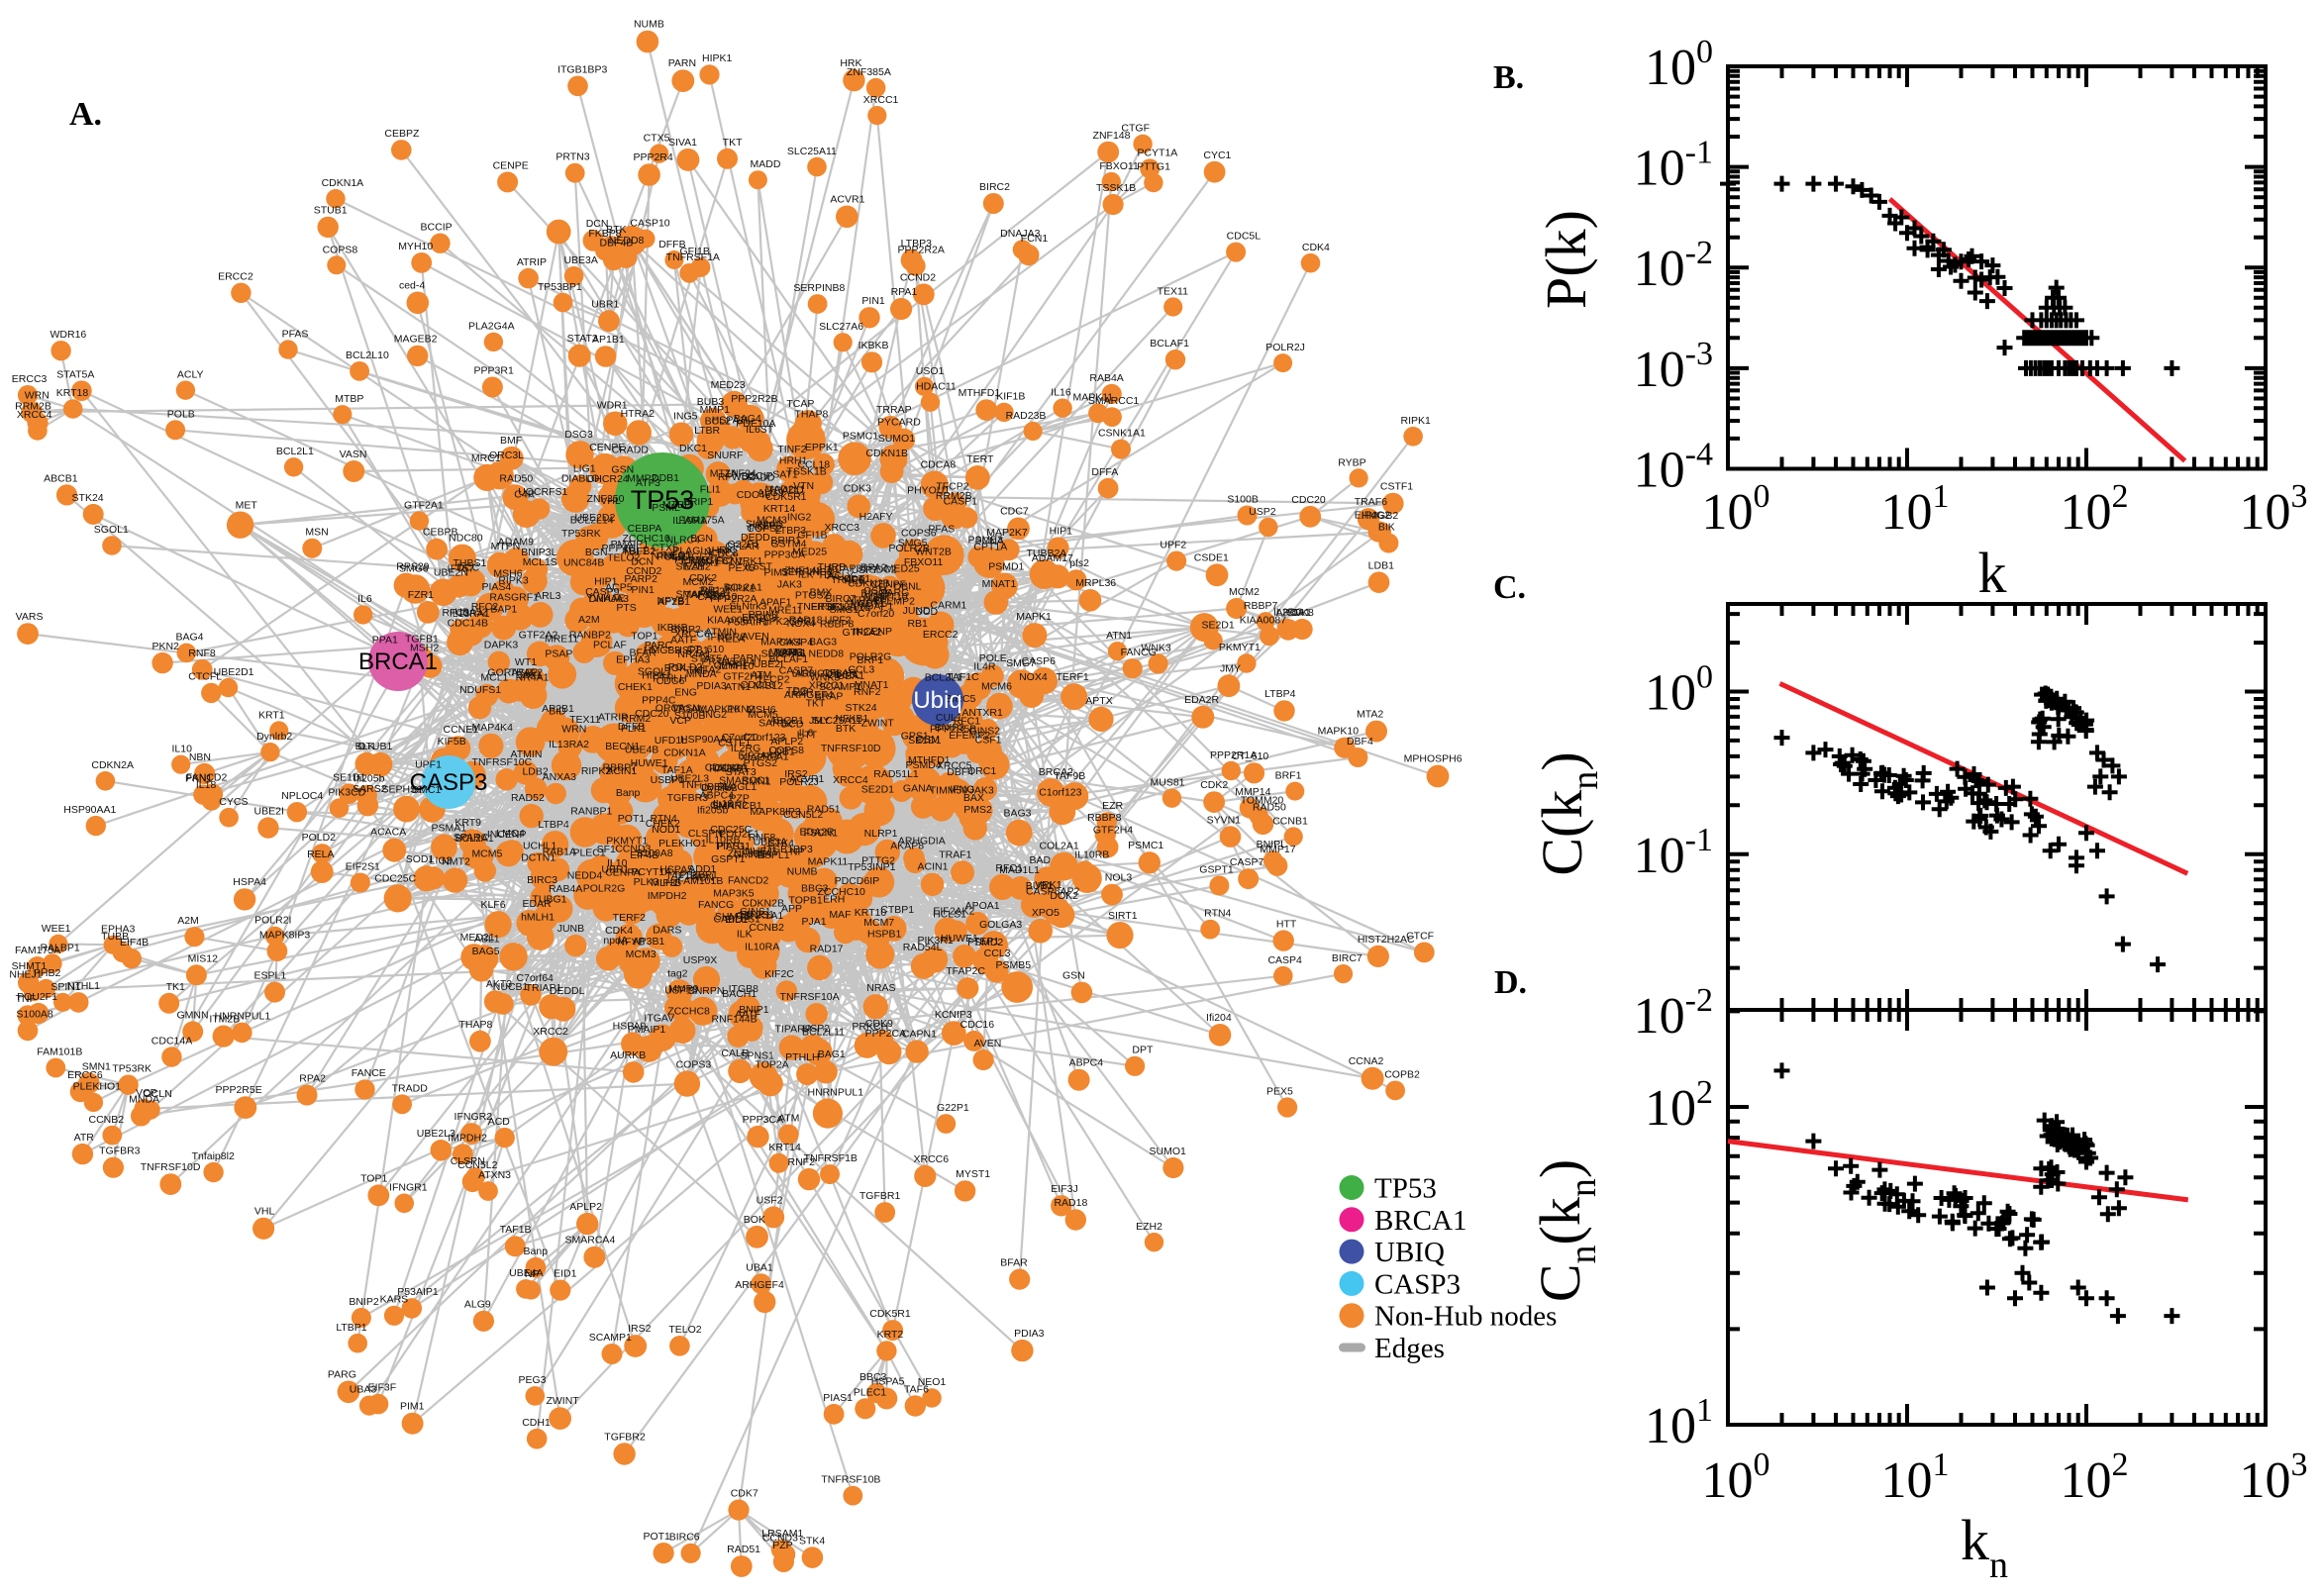  I want to click on svg-text: CDC45, so click(754, 495).